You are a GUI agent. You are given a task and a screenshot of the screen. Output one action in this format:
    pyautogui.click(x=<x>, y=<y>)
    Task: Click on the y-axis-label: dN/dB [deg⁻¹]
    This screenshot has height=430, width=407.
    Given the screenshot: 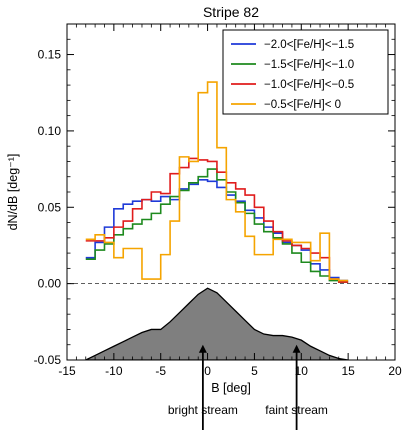 What is the action you would take?
    pyautogui.click(x=13, y=192)
    